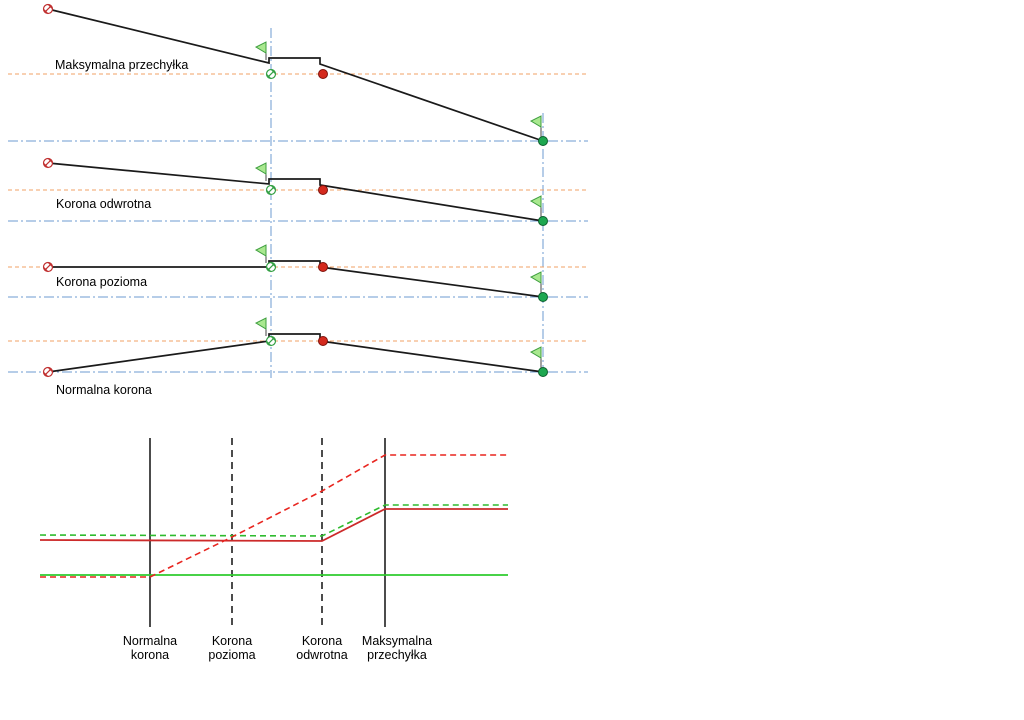 Image resolution: width=1024 pixels, height=720 pixels. Describe the element at coordinates (121, 65) in the screenshot. I see `section-label-maksymalna-przechylka: Maksymalna przechyłka` at that location.